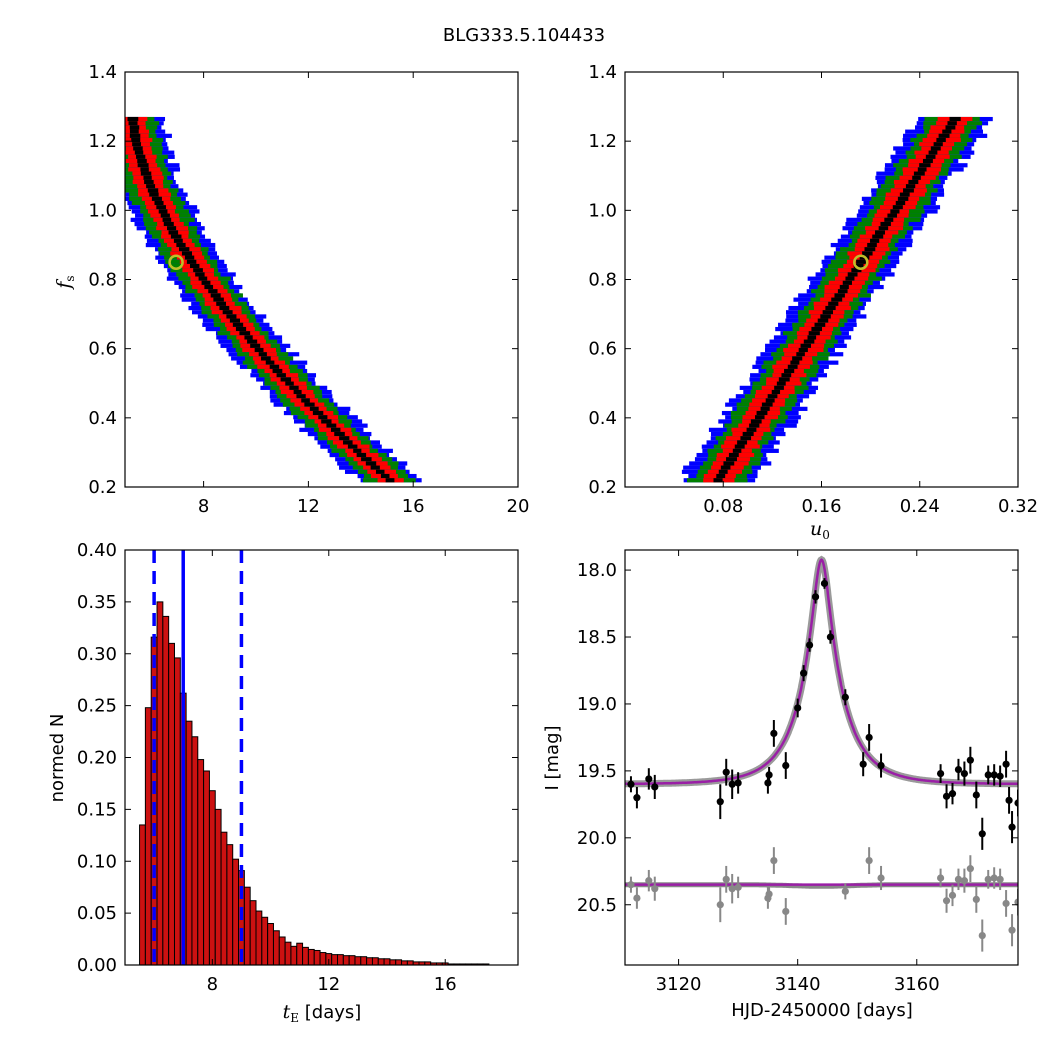 The height and width of the screenshot is (1050, 1050). What do you see at coordinates (723, 506) in the screenshot?
I see `x-tick-label: 0.08` at bounding box center [723, 506].